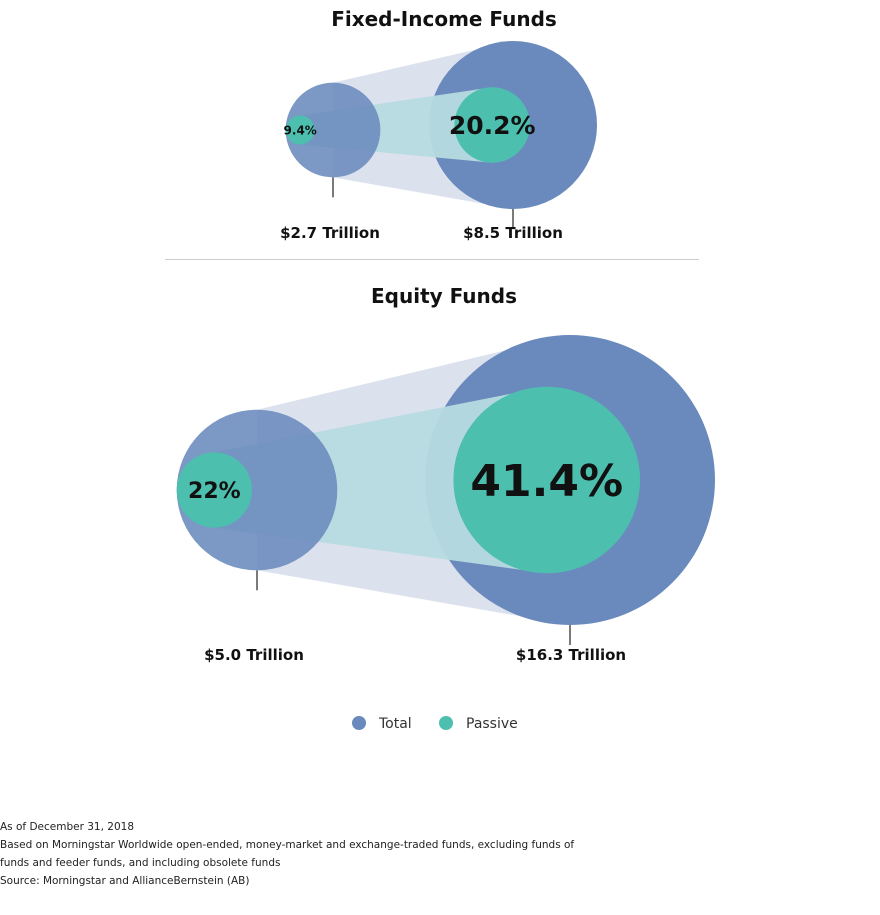  I want to click on passive-share-label: 9.4%, so click(300, 130).